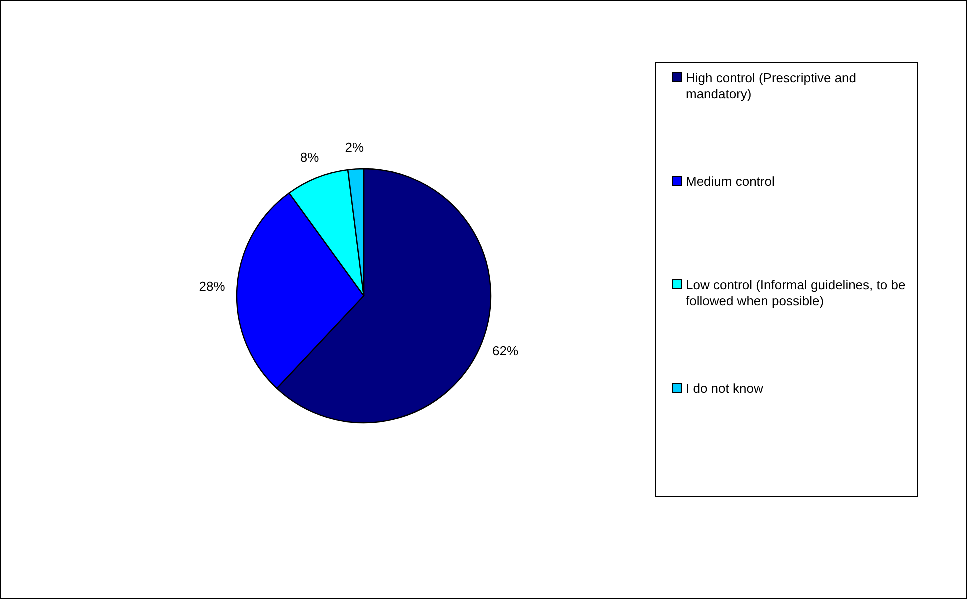 Image resolution: width=967 pixels, height=599 pixels. Describe the element at coordinates (310, 158) in the screenshot. I see `data-label: 8%` at that location.